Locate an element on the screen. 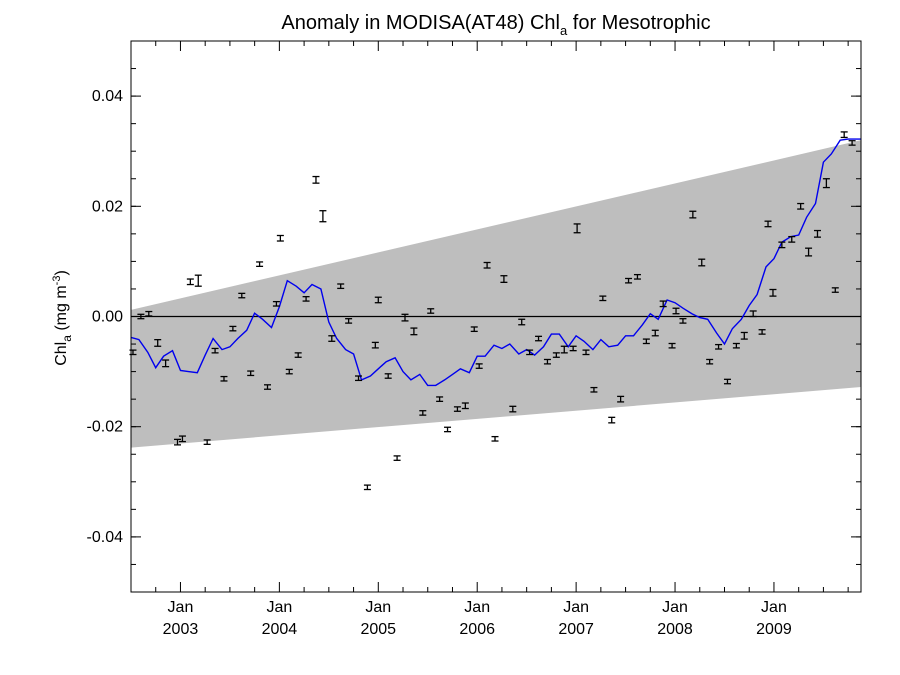 The width and height of the screenshot is (900, 675). y-tick-label: 0.02 is located at coordinates (107, 206).